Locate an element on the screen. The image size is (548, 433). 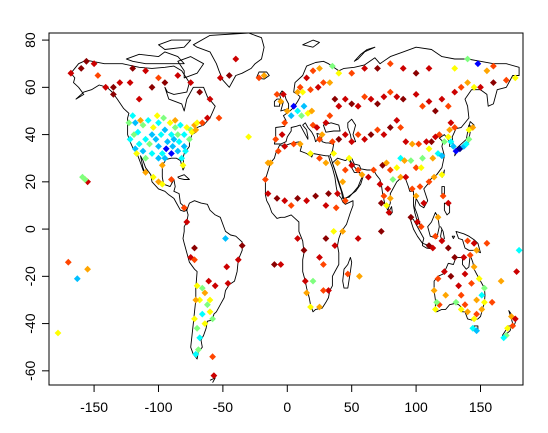
x-tick-label: 50 is located at coordinates (352, 407).